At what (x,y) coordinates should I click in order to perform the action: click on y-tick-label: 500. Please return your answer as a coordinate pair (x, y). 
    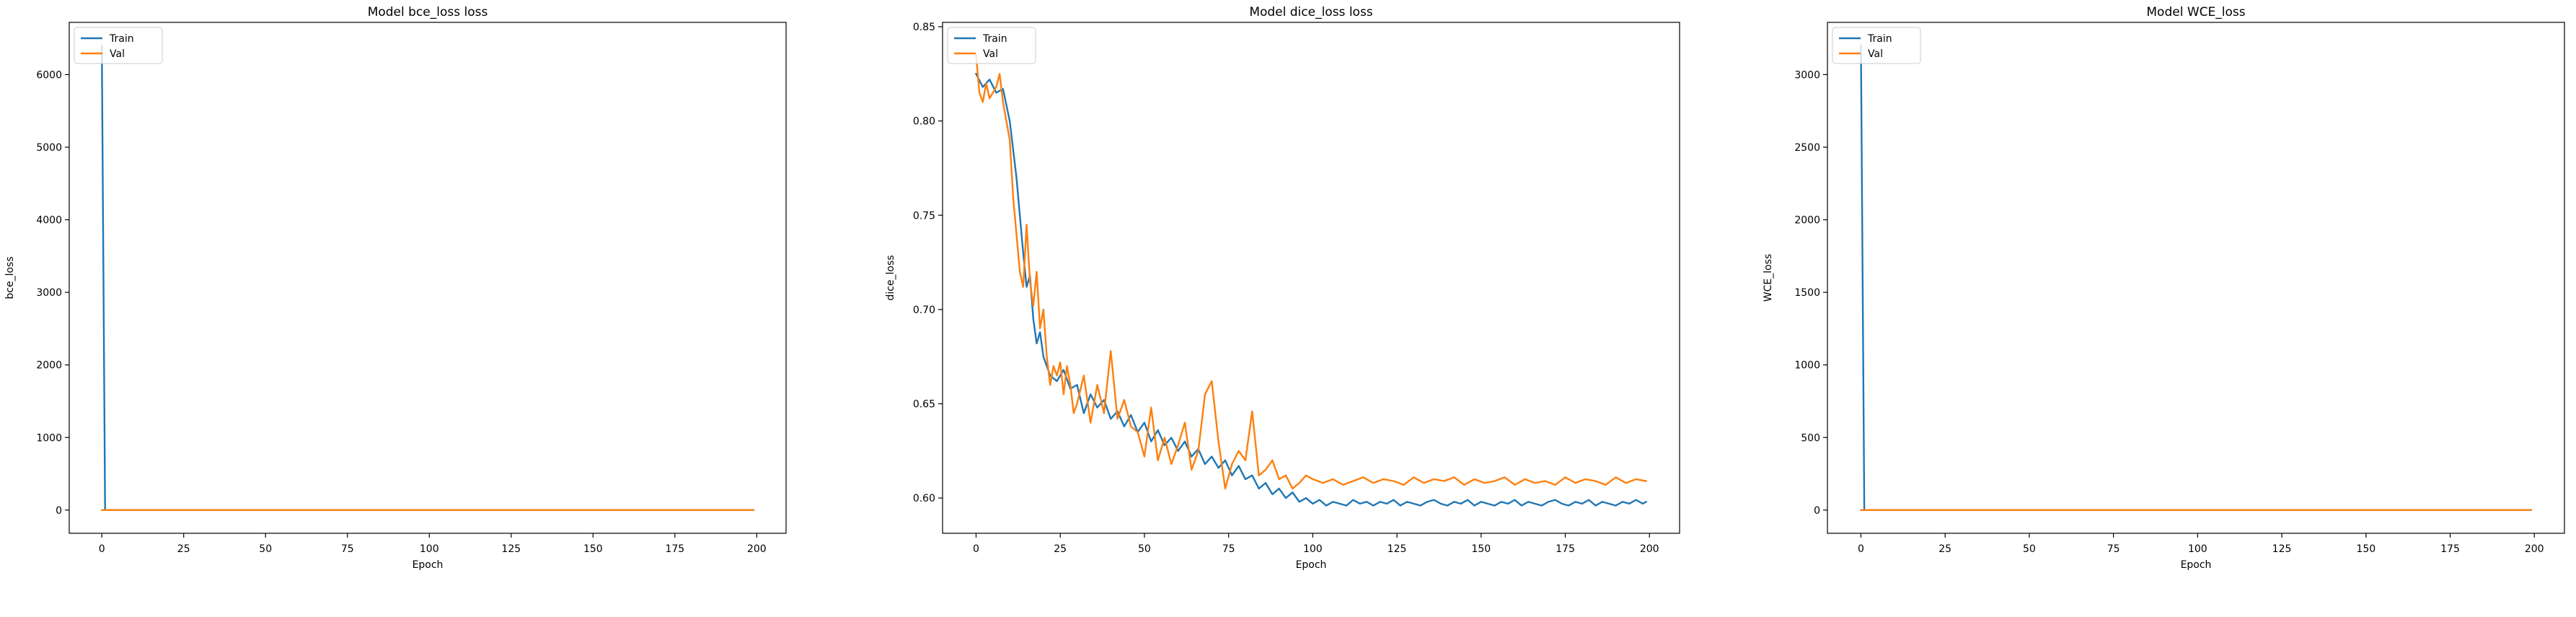
    Looking at the image, I should click on (1810, 438).